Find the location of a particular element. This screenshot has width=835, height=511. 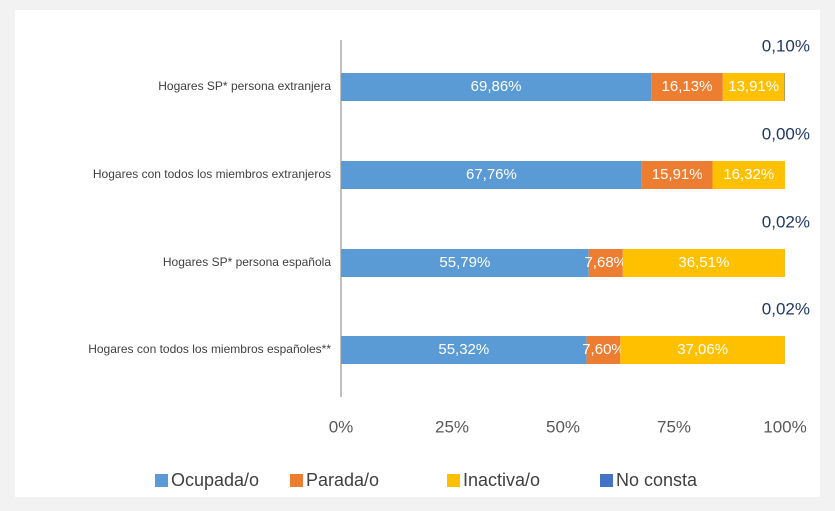

data-label: 13,91% is located at coordinates (753, 86).